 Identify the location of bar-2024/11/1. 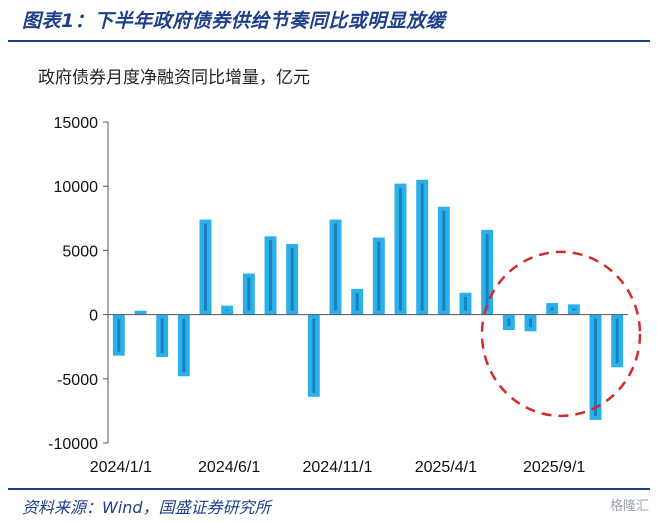
(335, 267).